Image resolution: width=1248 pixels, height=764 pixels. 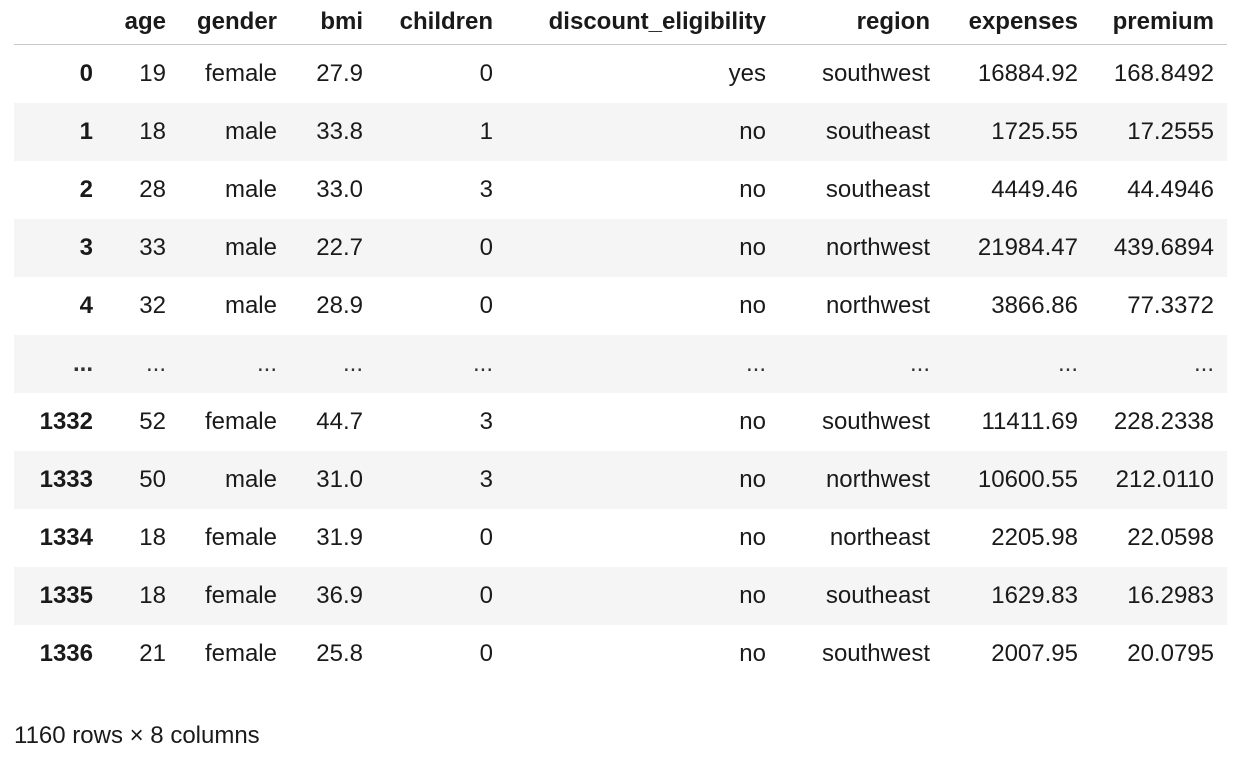 What do you see at coordinates (152, 421) in the screenshot?
I see `table-cell: 52` at bounding box center [152, 421].